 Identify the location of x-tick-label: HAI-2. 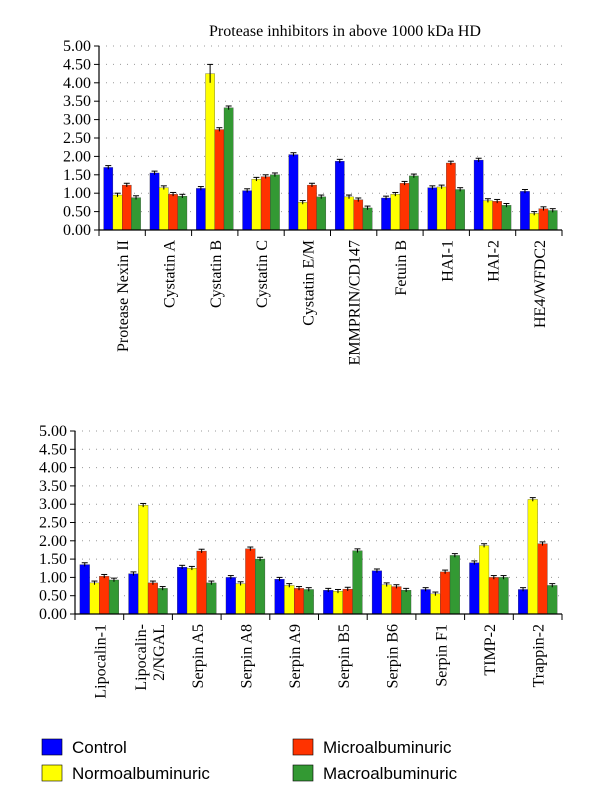
(494, 261).